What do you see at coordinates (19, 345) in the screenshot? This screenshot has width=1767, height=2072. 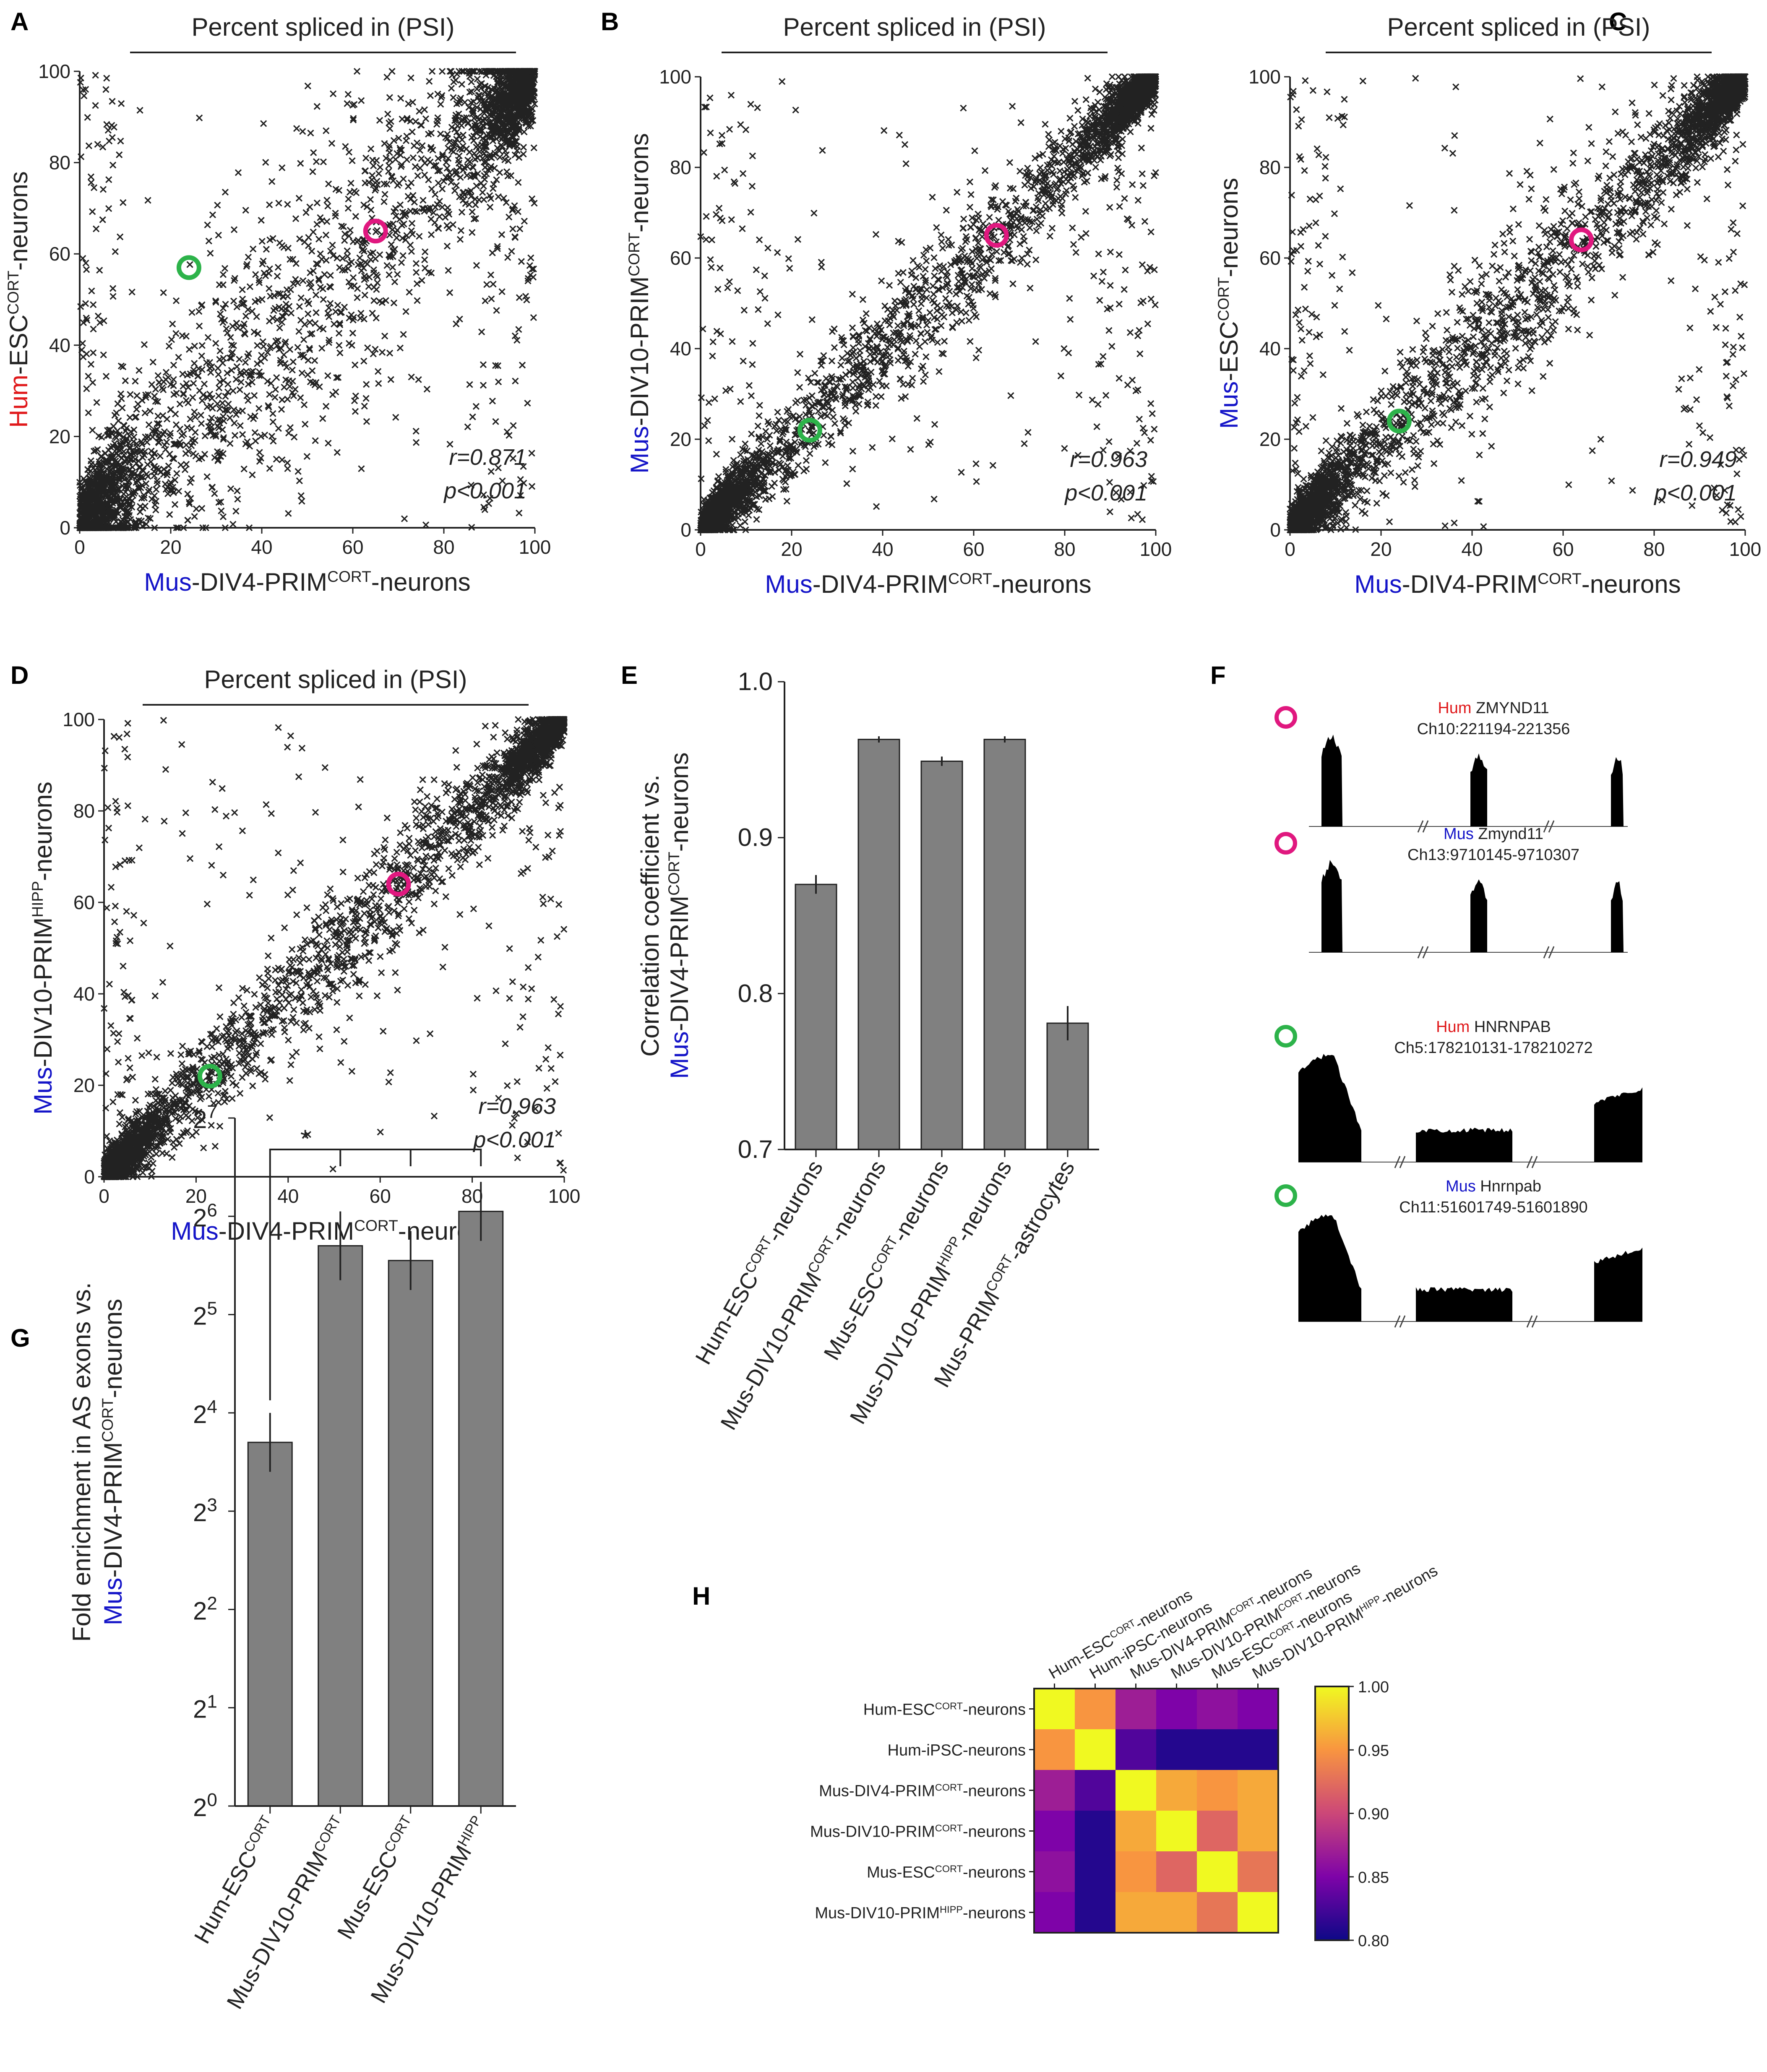 I see `y-axis-title-part: -ESC` at bounding box center [19, 345].